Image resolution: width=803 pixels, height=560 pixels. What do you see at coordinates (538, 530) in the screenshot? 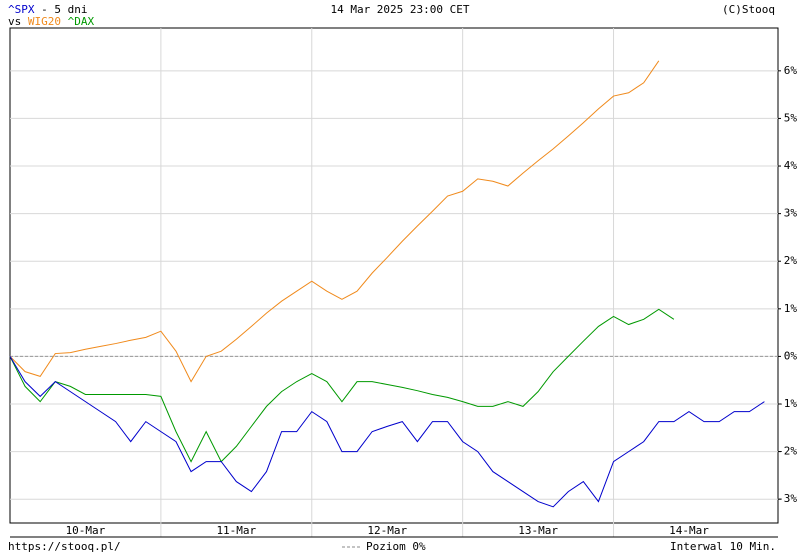
I see `x-tick-label: 13-Mar` at bounding box center [538, 530].